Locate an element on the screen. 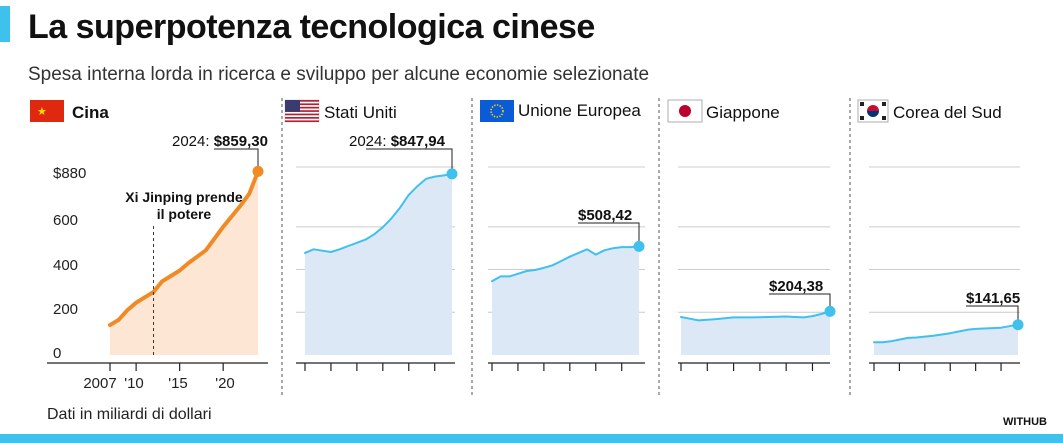 The width and height of the screenshot is (1063, 443). panel-name-korea: Corea del Sud is located at coordinates (947, 112).